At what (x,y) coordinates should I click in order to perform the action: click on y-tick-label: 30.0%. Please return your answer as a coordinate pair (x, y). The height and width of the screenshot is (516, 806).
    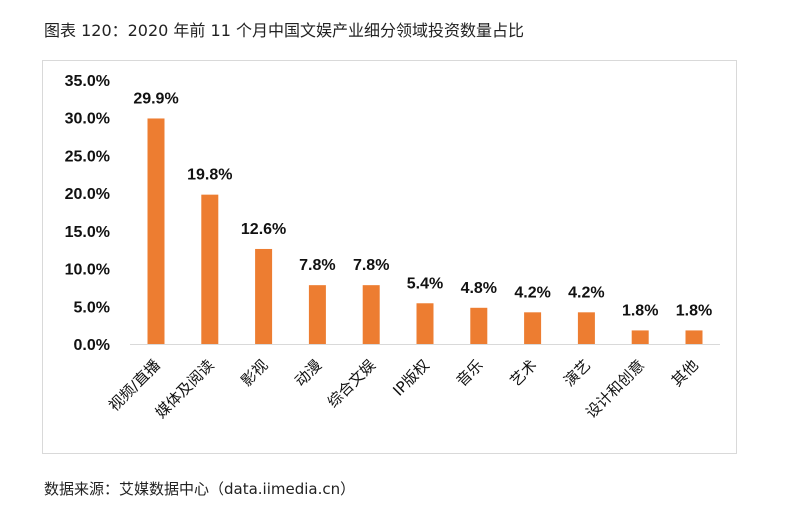
    Looking at the image, I should click on (87, 119).